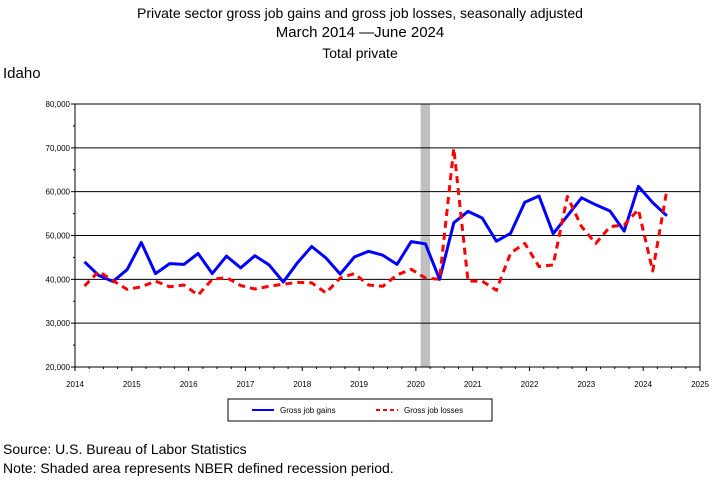  I want to click on source-note: Source: U.S. Bureau of Labor Statistics, so click(125, 449).